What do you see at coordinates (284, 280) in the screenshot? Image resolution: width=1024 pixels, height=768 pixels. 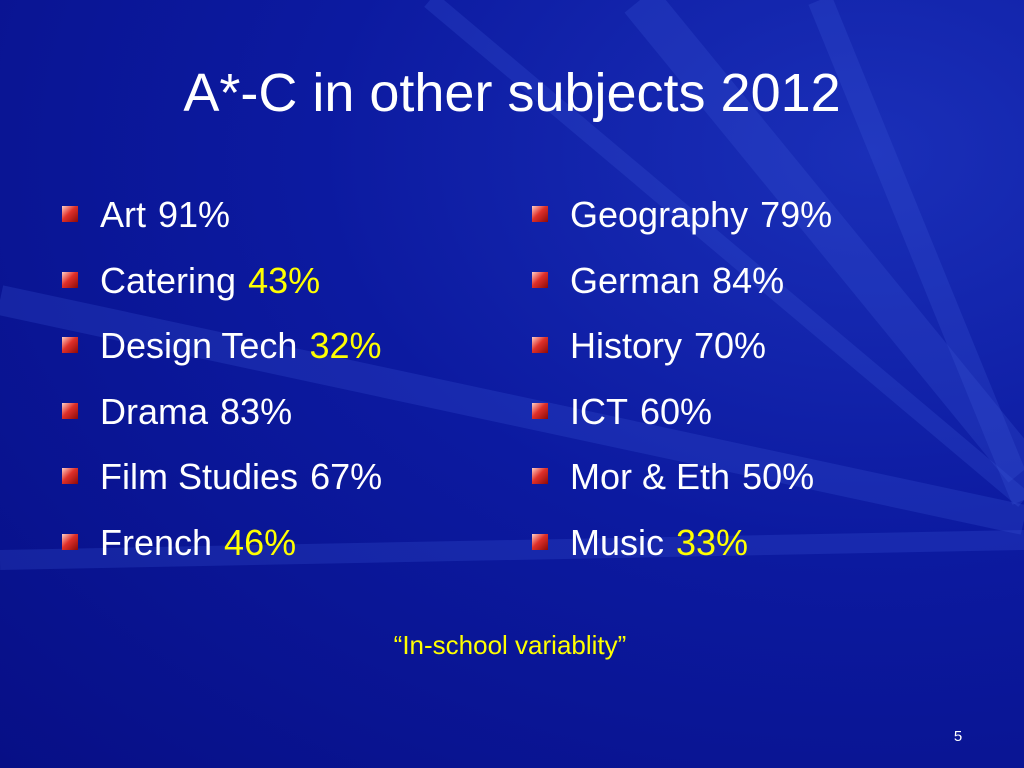 I see `score: 43%` at bounding box center [284, 280].